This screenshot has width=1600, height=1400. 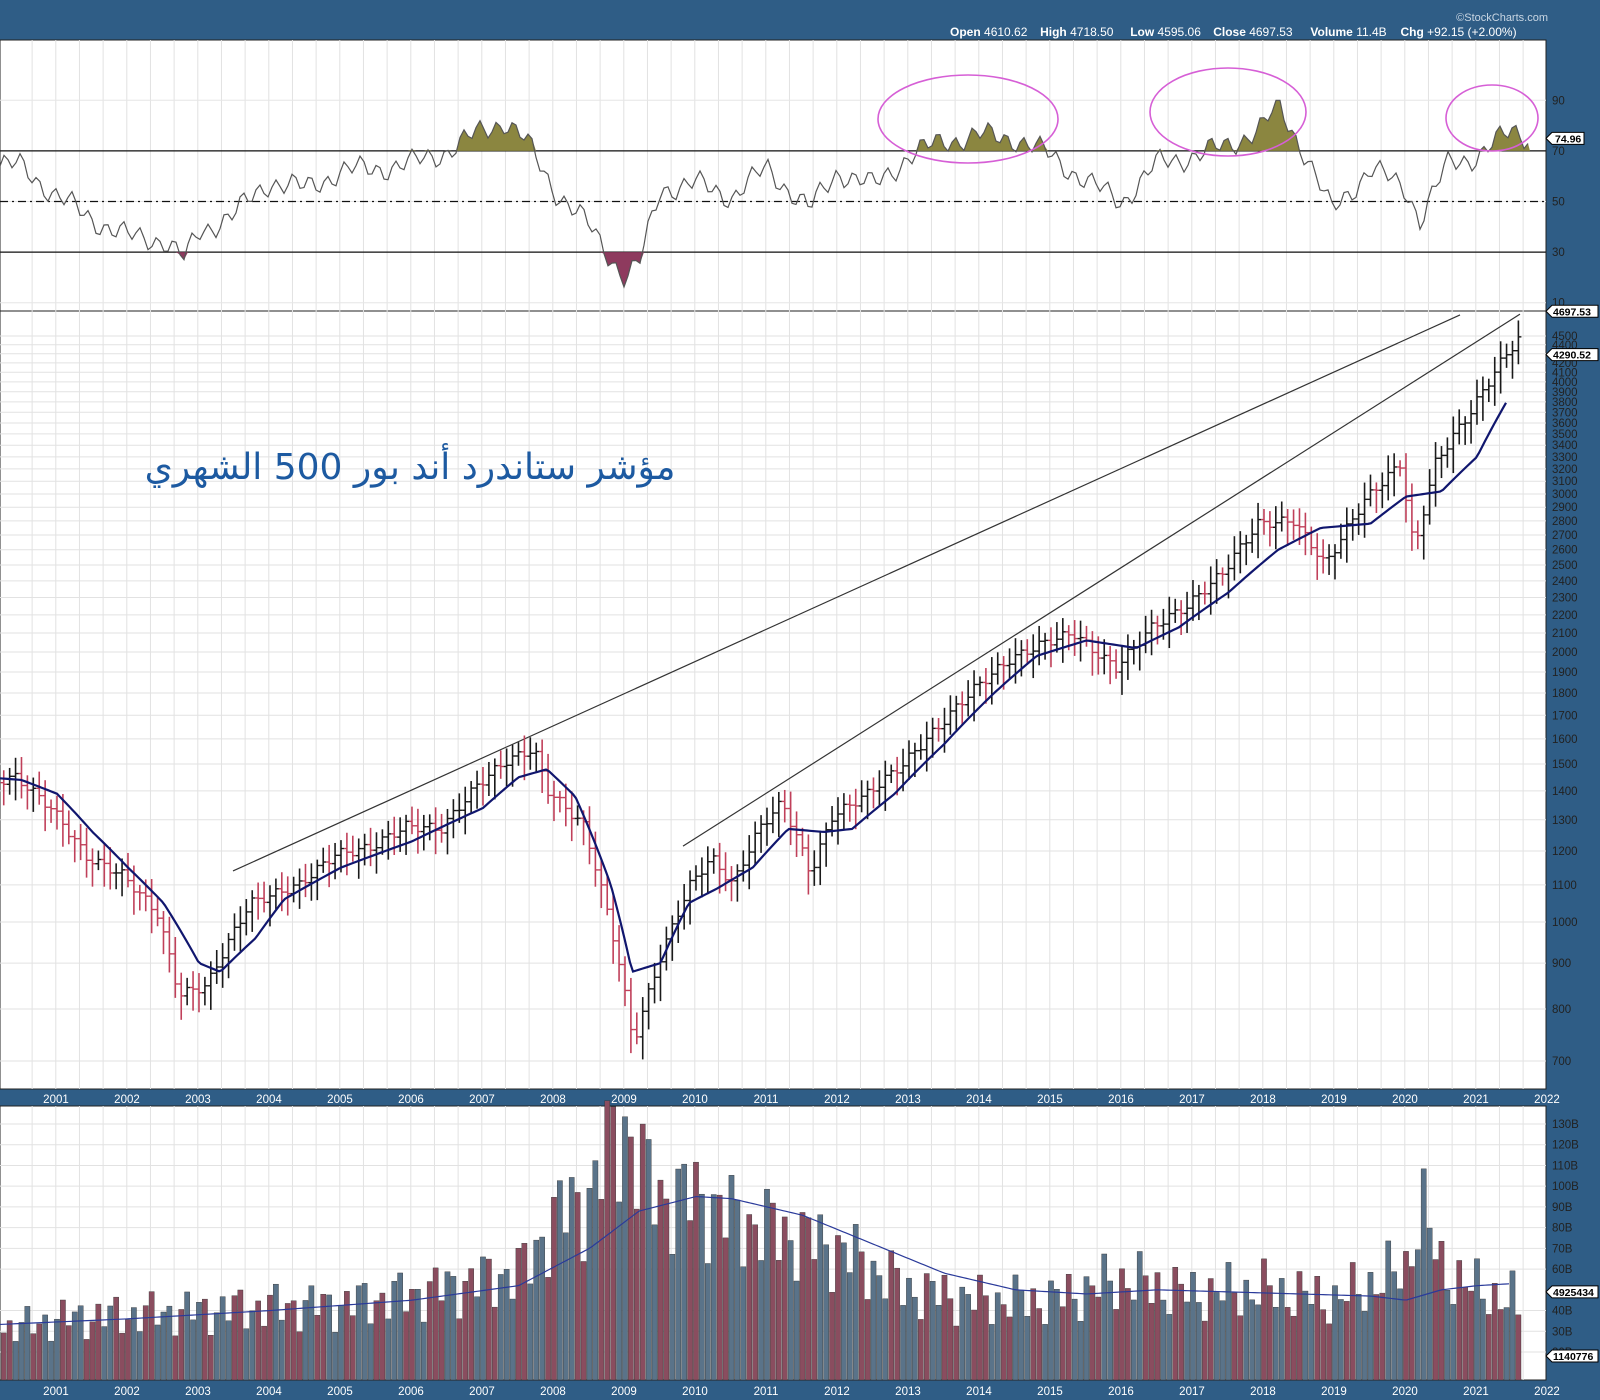 What do you see at coordinates (1143, 32) in the screenshot?
I see `header-label: Low` at bounding box center [1143, 32].